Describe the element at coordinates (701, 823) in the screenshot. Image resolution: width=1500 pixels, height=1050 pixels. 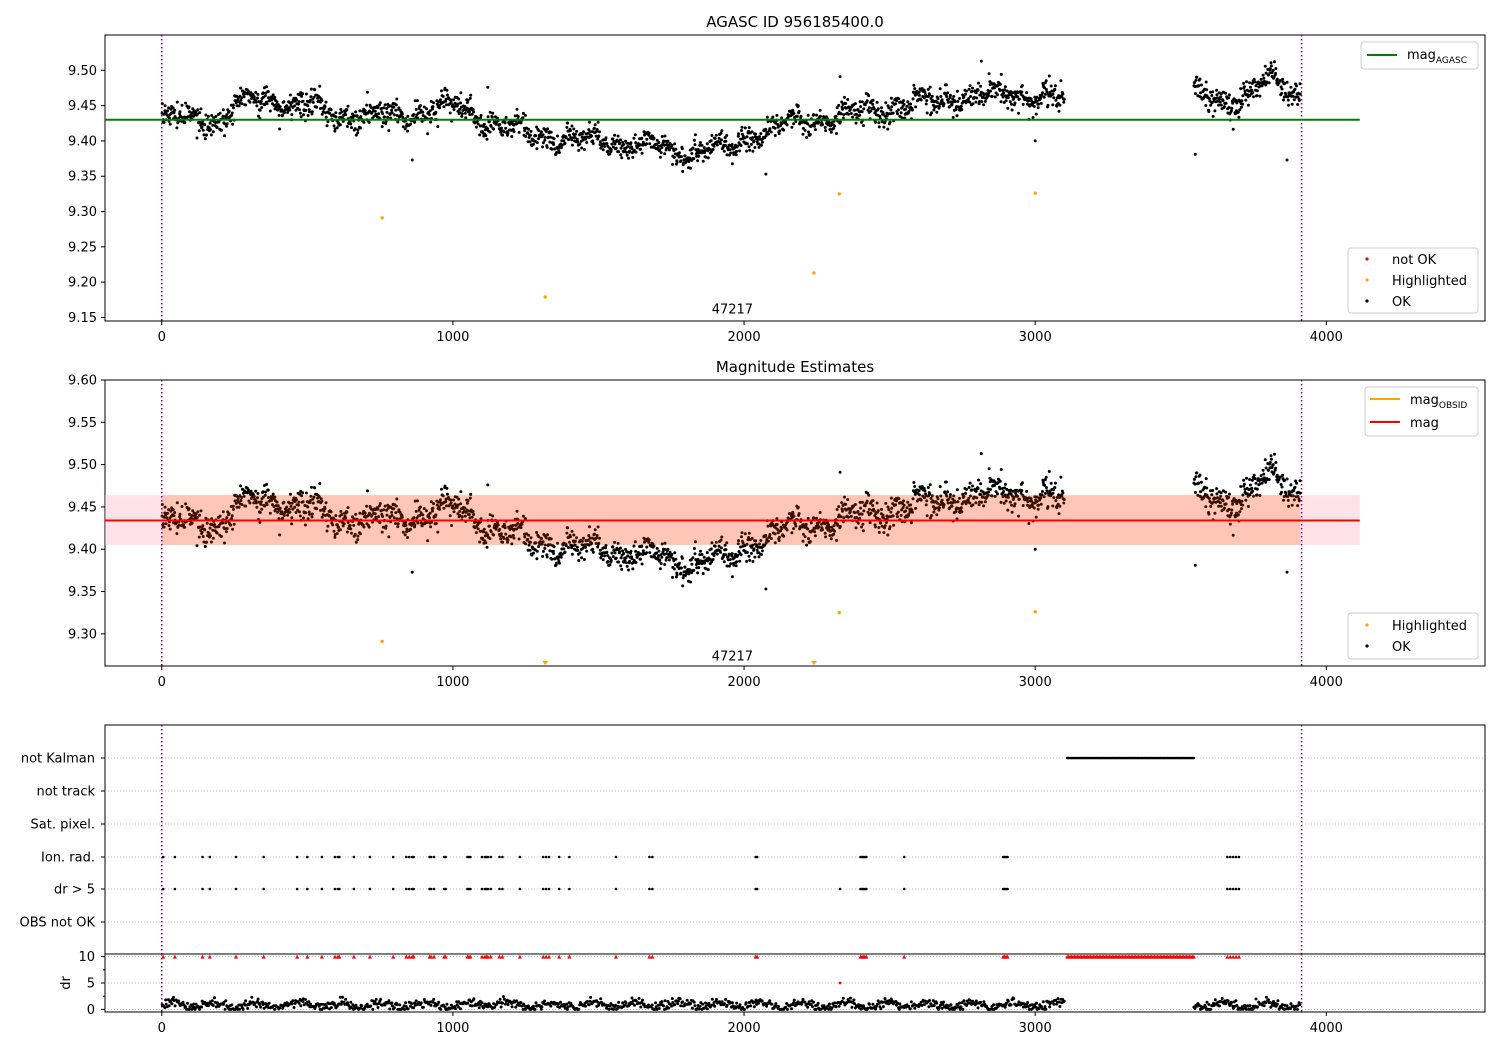
I see `flag-points` at that location.